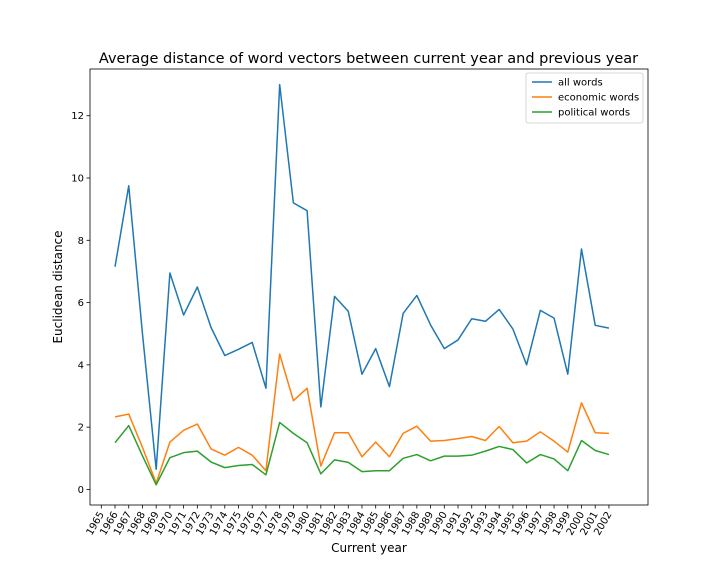 The image size is (720, 576). I want to click on legend-label: political words, so click(594, 113).